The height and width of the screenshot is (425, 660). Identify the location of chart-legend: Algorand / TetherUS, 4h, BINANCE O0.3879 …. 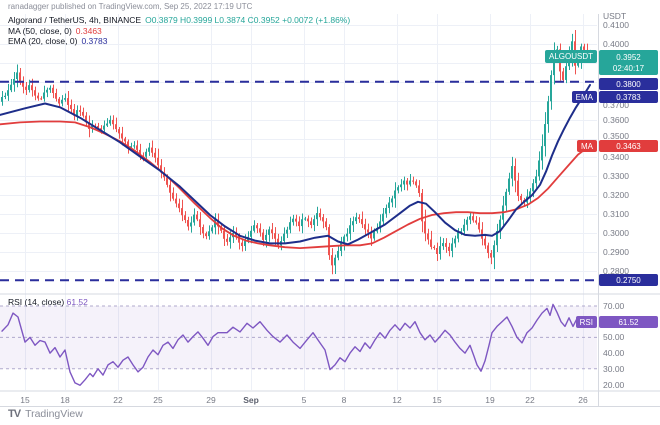
(179, 31).